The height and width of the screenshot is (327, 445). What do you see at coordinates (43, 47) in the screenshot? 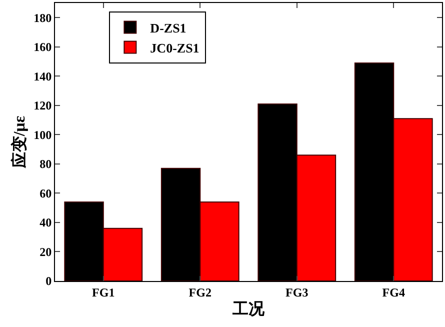
I see `y-tick-label: 160` at bounding box center [43, 47].